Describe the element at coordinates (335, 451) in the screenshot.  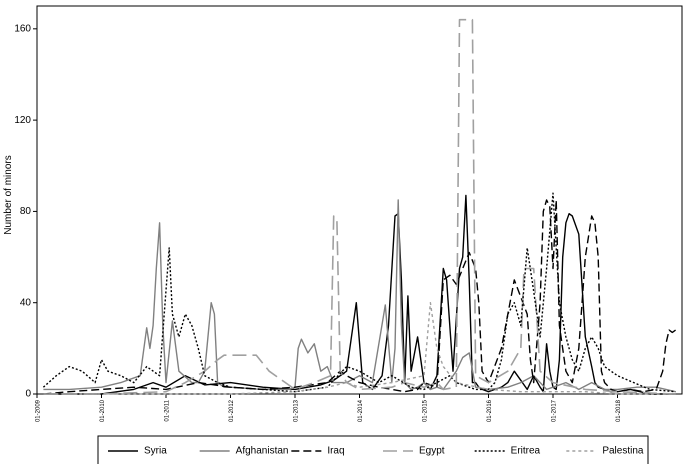
I see `legend-label: Iraq` at that location.